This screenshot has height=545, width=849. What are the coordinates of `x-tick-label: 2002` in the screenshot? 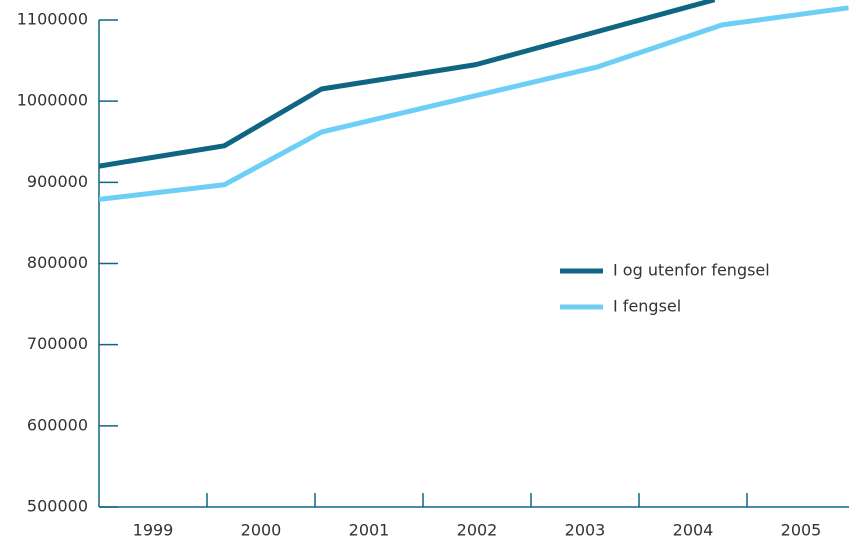 It's located at (477, 530).